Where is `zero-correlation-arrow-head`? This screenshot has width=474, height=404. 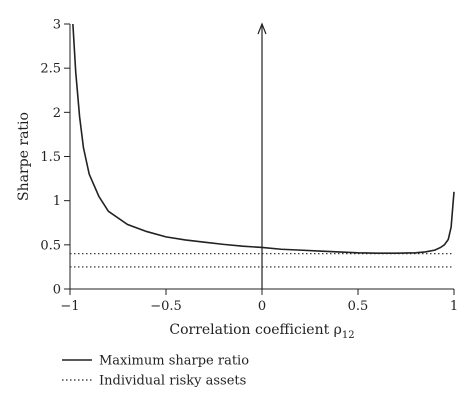 zero-correlation-arrow-head is located at coordinates (262, 28).